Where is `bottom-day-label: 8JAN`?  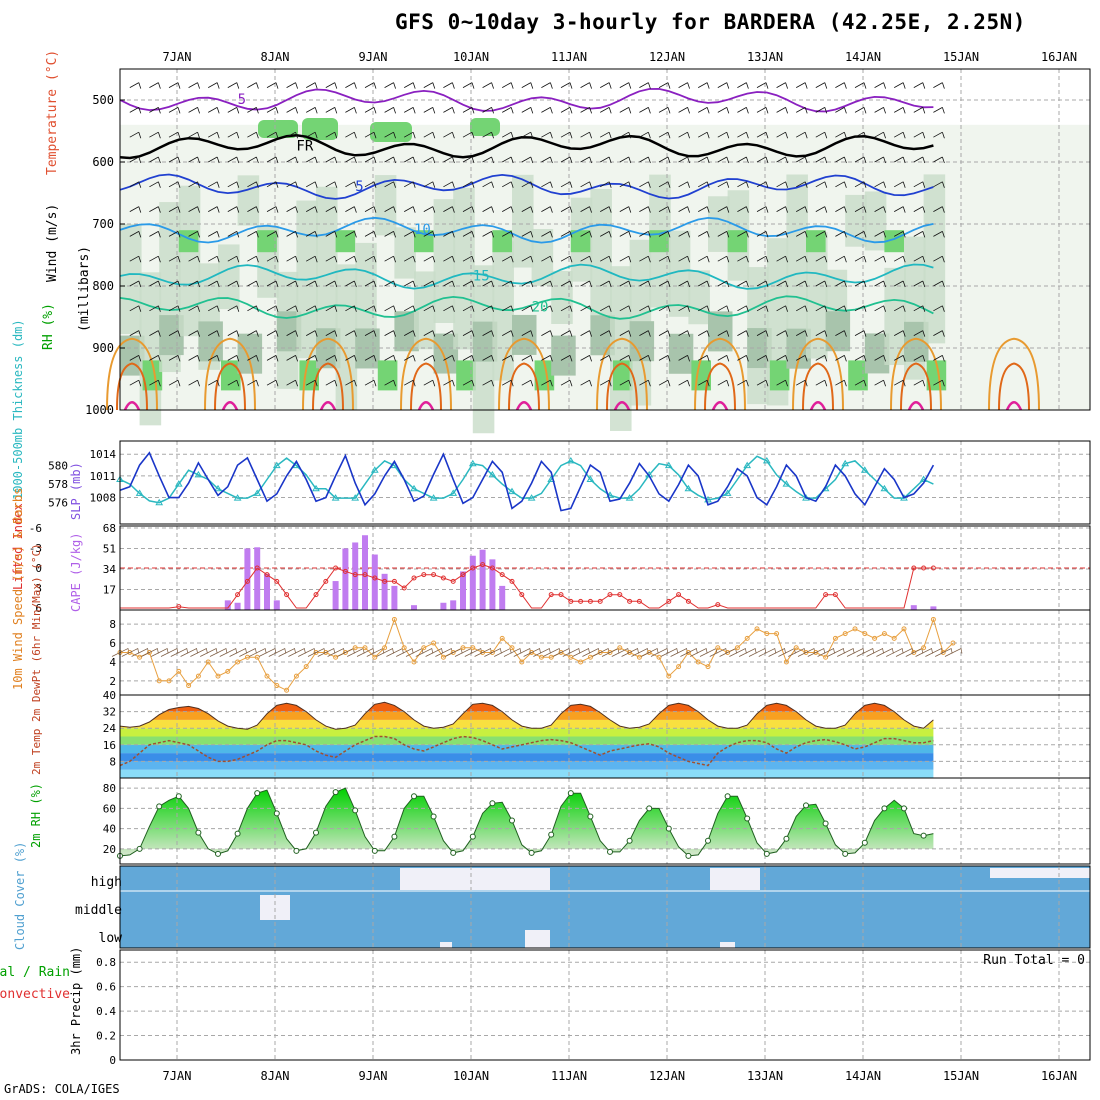
bottom-day-label: 8JAN is located at coordinates (275, 1076).